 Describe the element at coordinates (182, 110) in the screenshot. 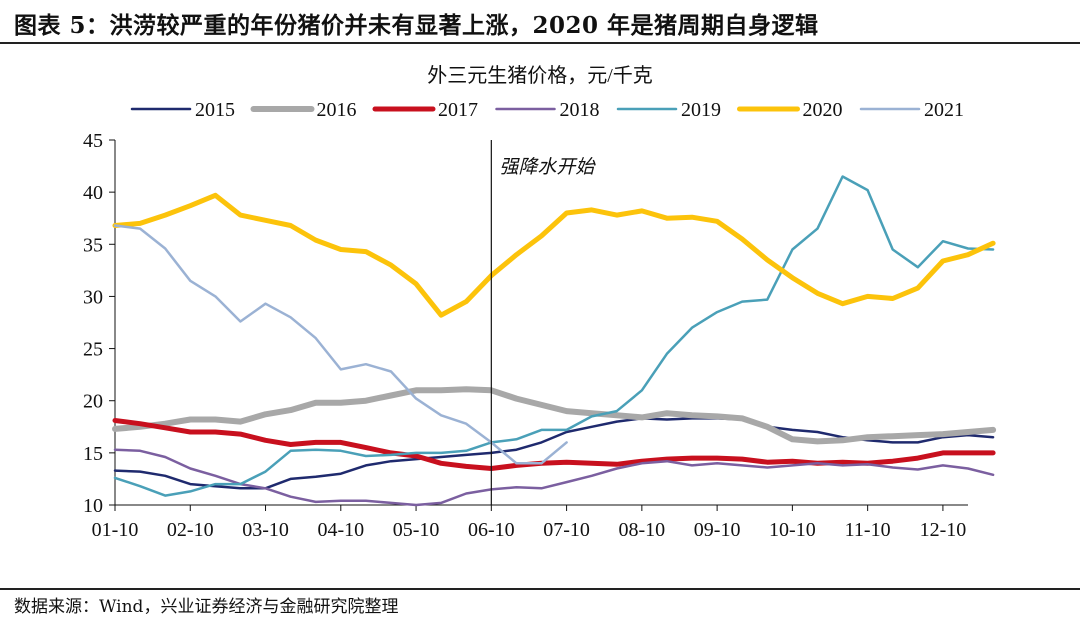

I see `legend-item-2015: 2015` at that location.